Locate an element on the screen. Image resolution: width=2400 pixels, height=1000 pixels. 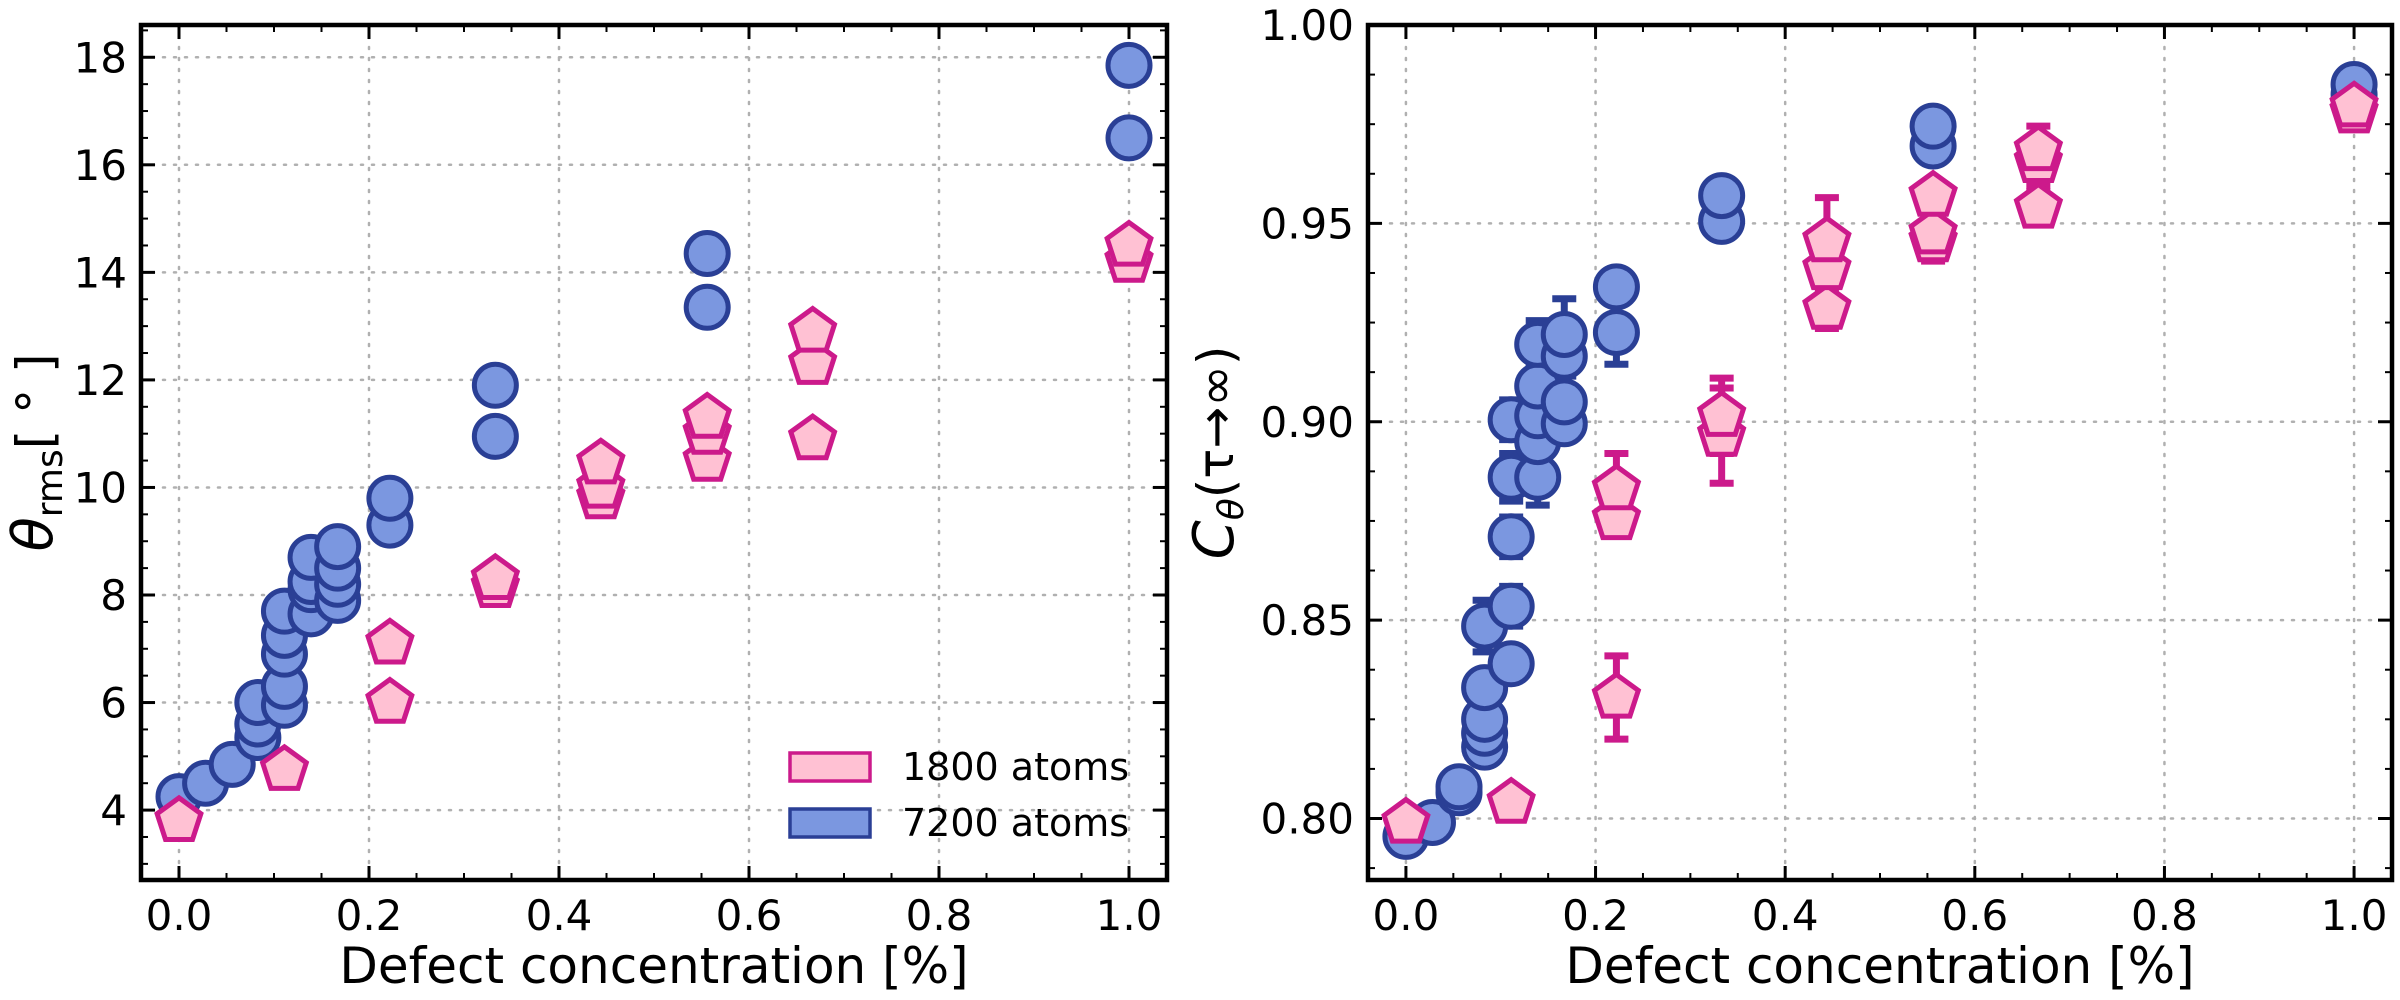
legend-label: 1800 atoms is located at coordinates (1015, 767).